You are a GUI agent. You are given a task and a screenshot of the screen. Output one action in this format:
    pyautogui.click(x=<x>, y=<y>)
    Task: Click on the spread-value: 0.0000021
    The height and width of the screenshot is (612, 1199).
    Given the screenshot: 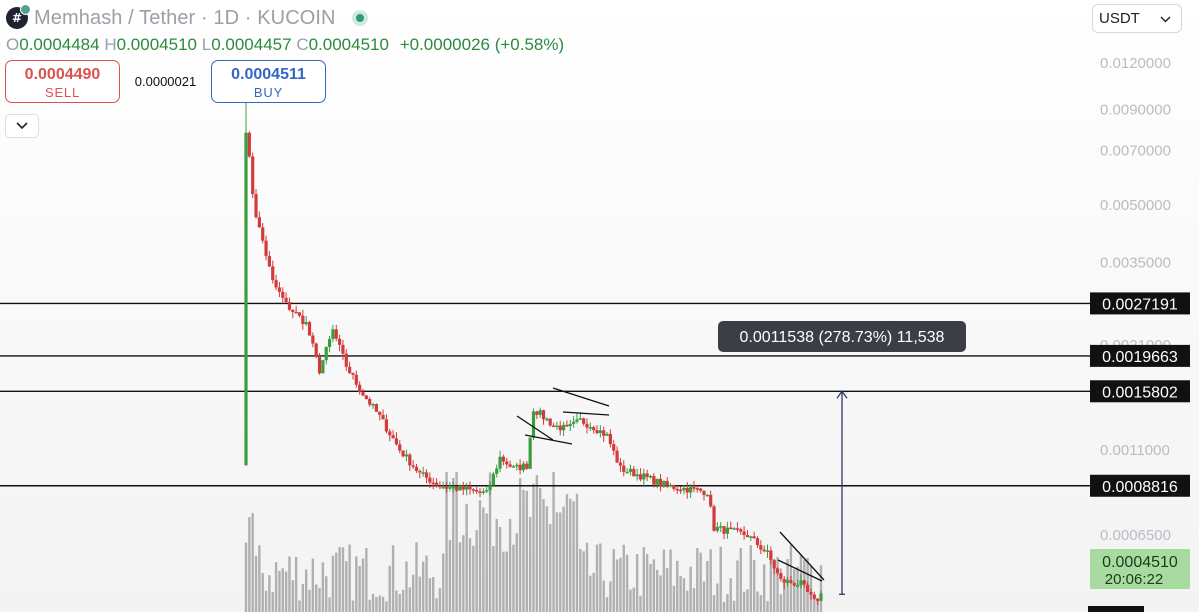 What is the action you would take?
    pyautogui.click(x=165, y=81)
    